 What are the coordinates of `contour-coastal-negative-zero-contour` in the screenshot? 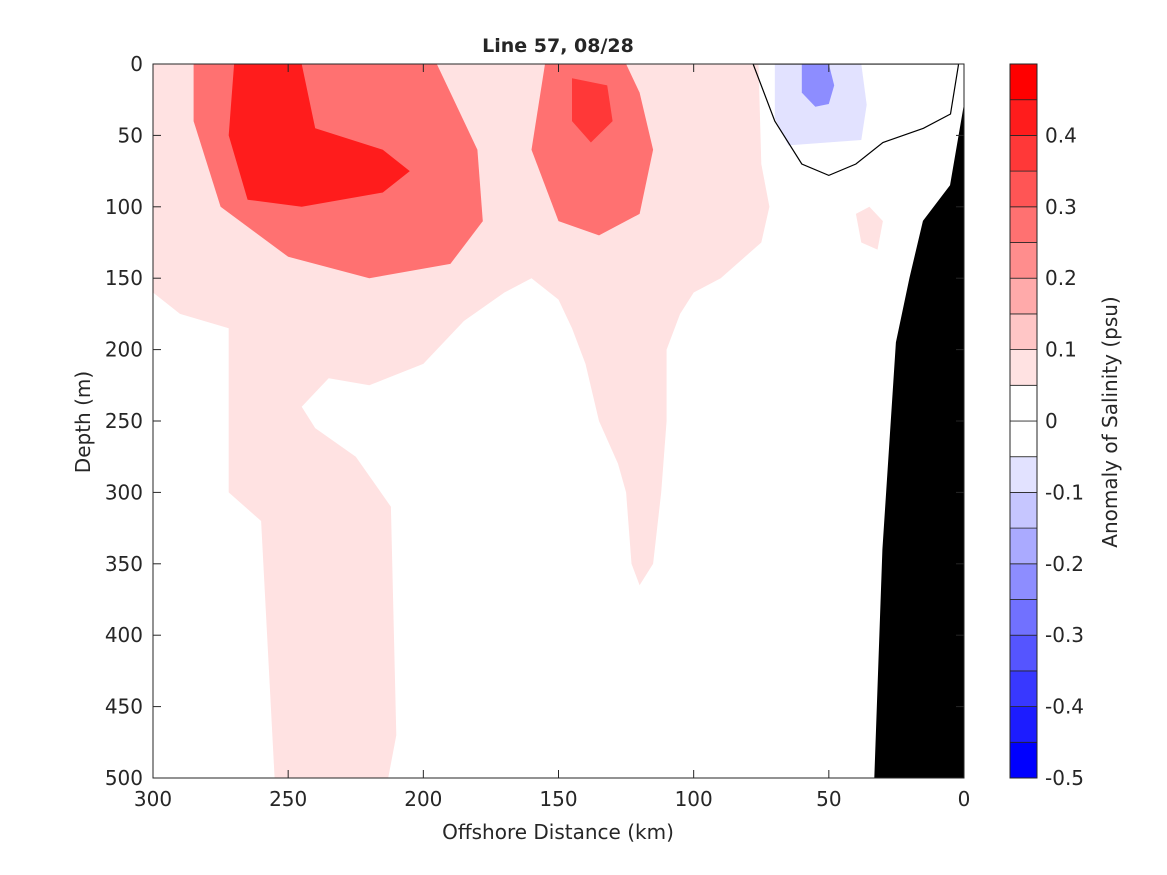 It's located at (856, 120).